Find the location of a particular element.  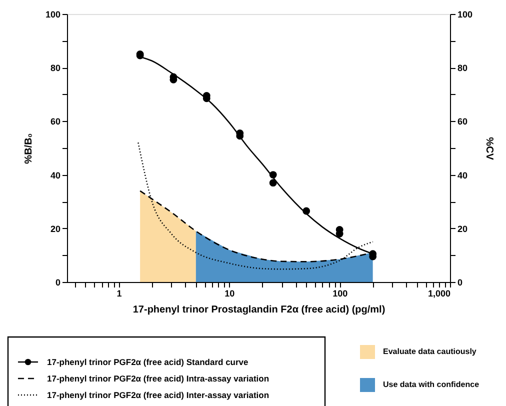

y-tick-label: 0 is located at coordinates (57, 283).